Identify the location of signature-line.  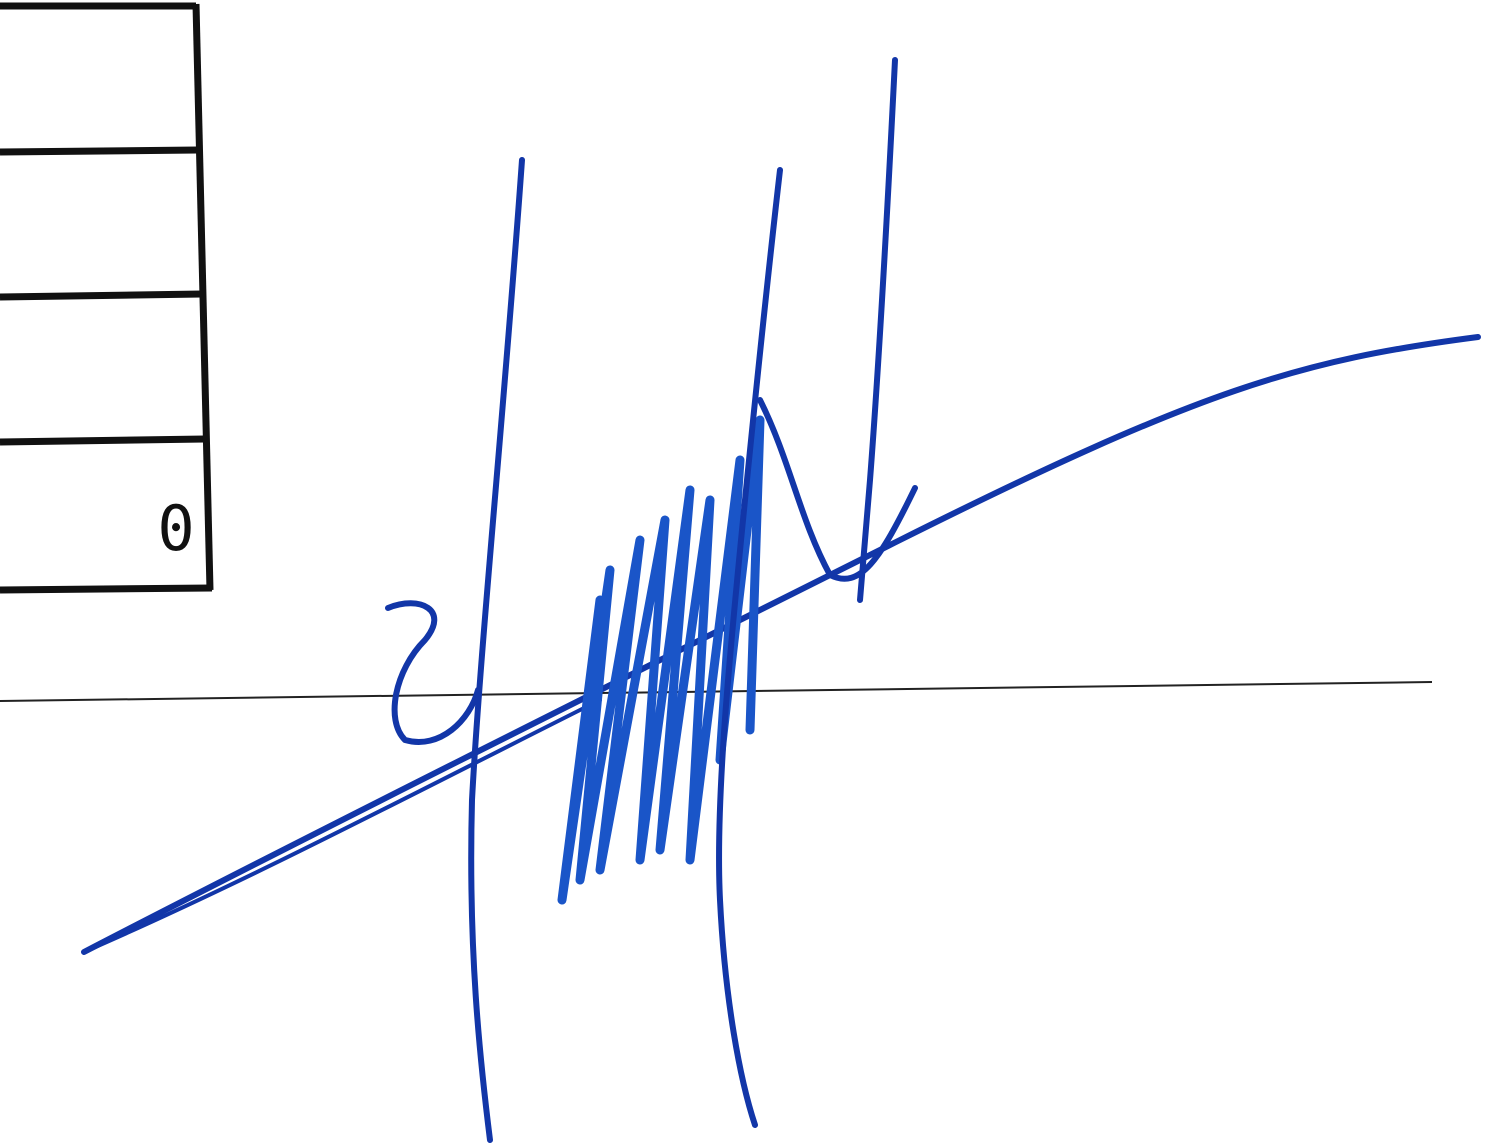
(716, 691).